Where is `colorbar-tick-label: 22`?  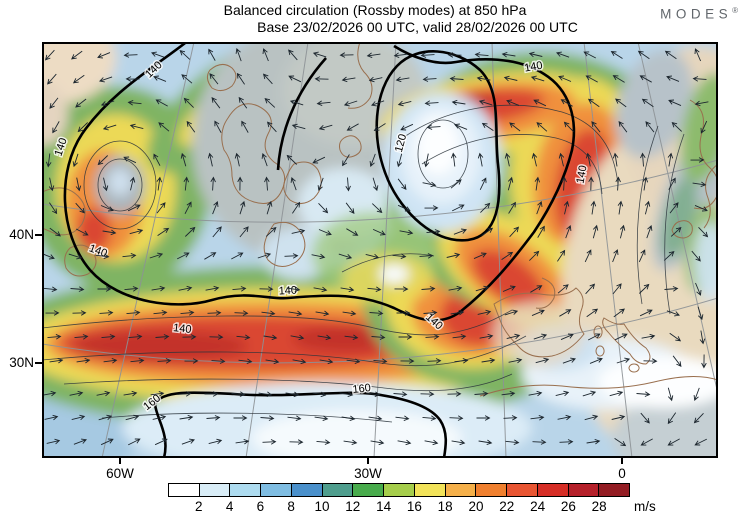
colorbar-tick-label: 22 is located at coordinates (507, 506).